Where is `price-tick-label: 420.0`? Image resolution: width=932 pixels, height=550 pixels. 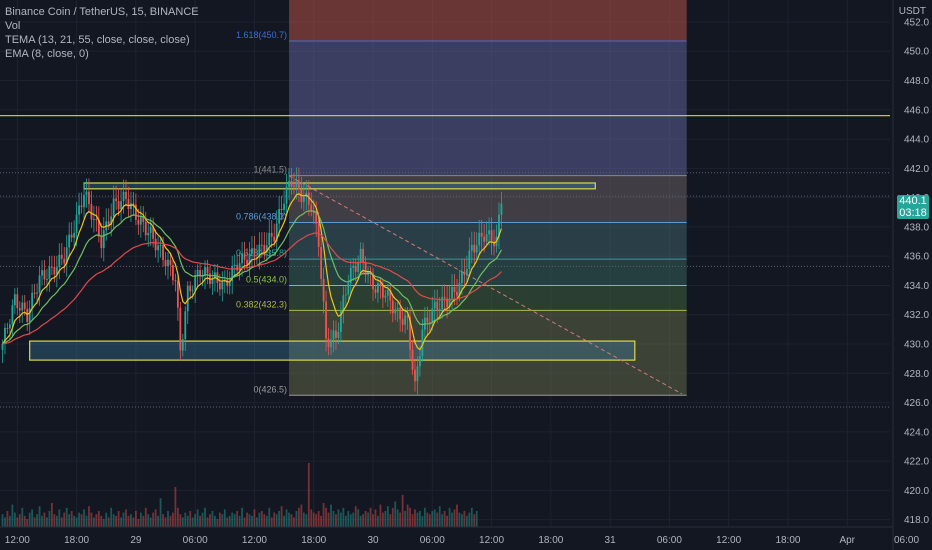
price-tick-label: 420.0 is located at coordinates (916, 491).